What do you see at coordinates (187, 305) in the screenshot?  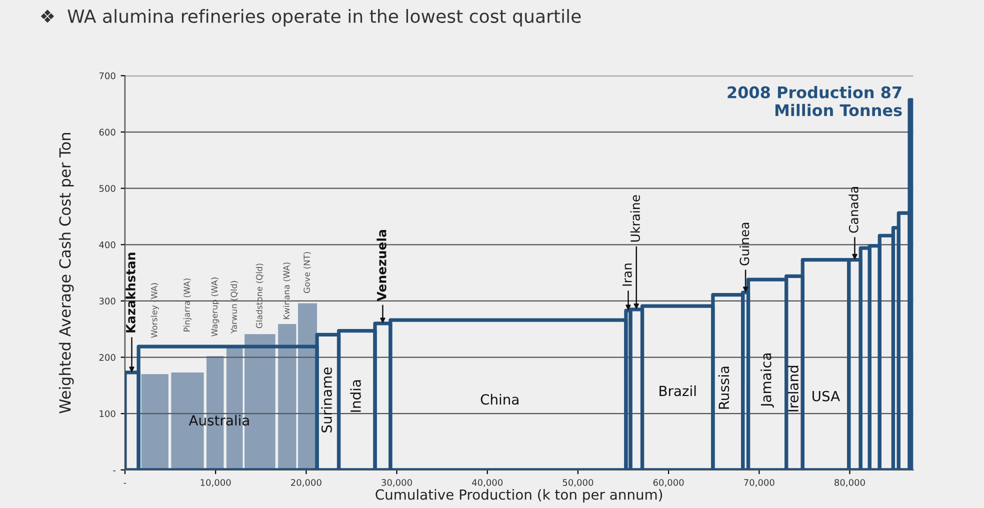 I see `annotation: Pinjarra (WA)` at bounding box center [187, 305].